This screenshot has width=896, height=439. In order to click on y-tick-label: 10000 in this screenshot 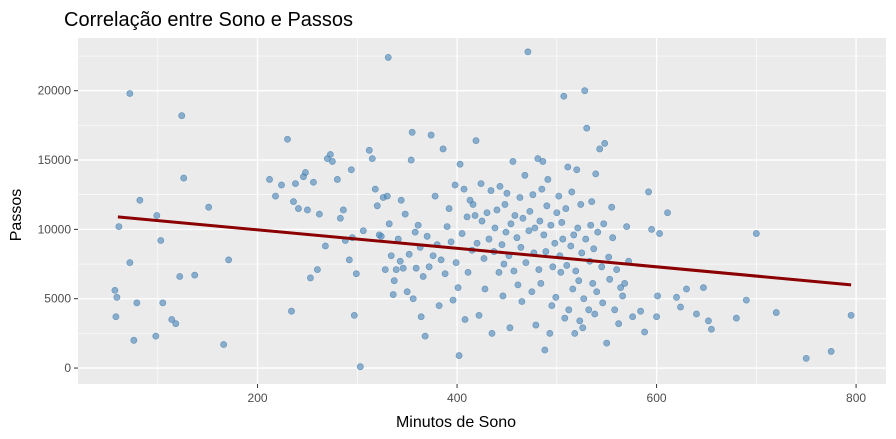, I will do `click(55, 229)`.